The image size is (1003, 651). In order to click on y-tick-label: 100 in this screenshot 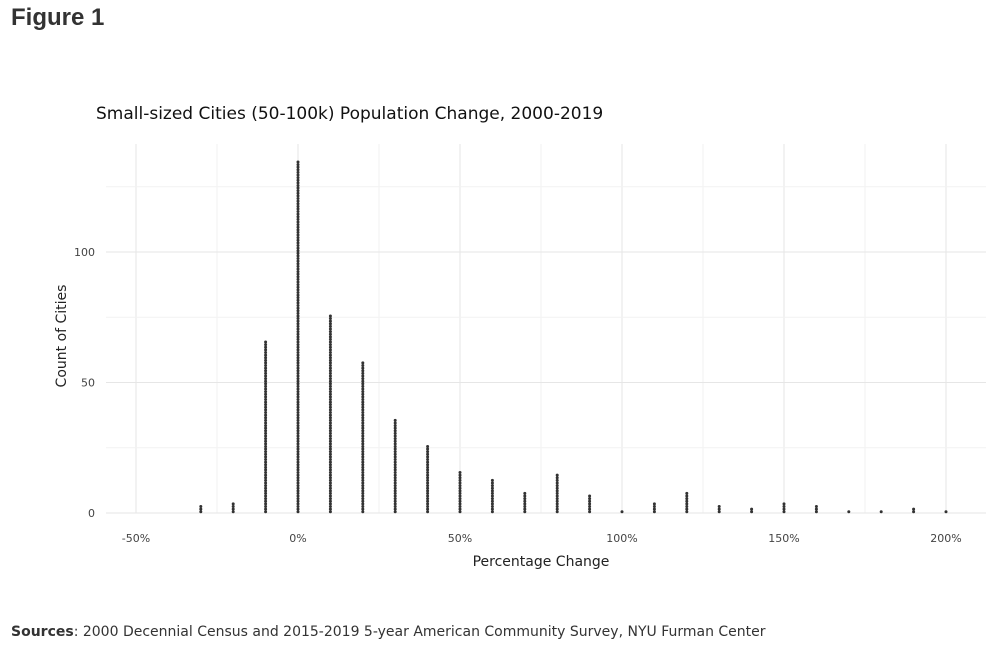, I will do `click(84, 252)`.